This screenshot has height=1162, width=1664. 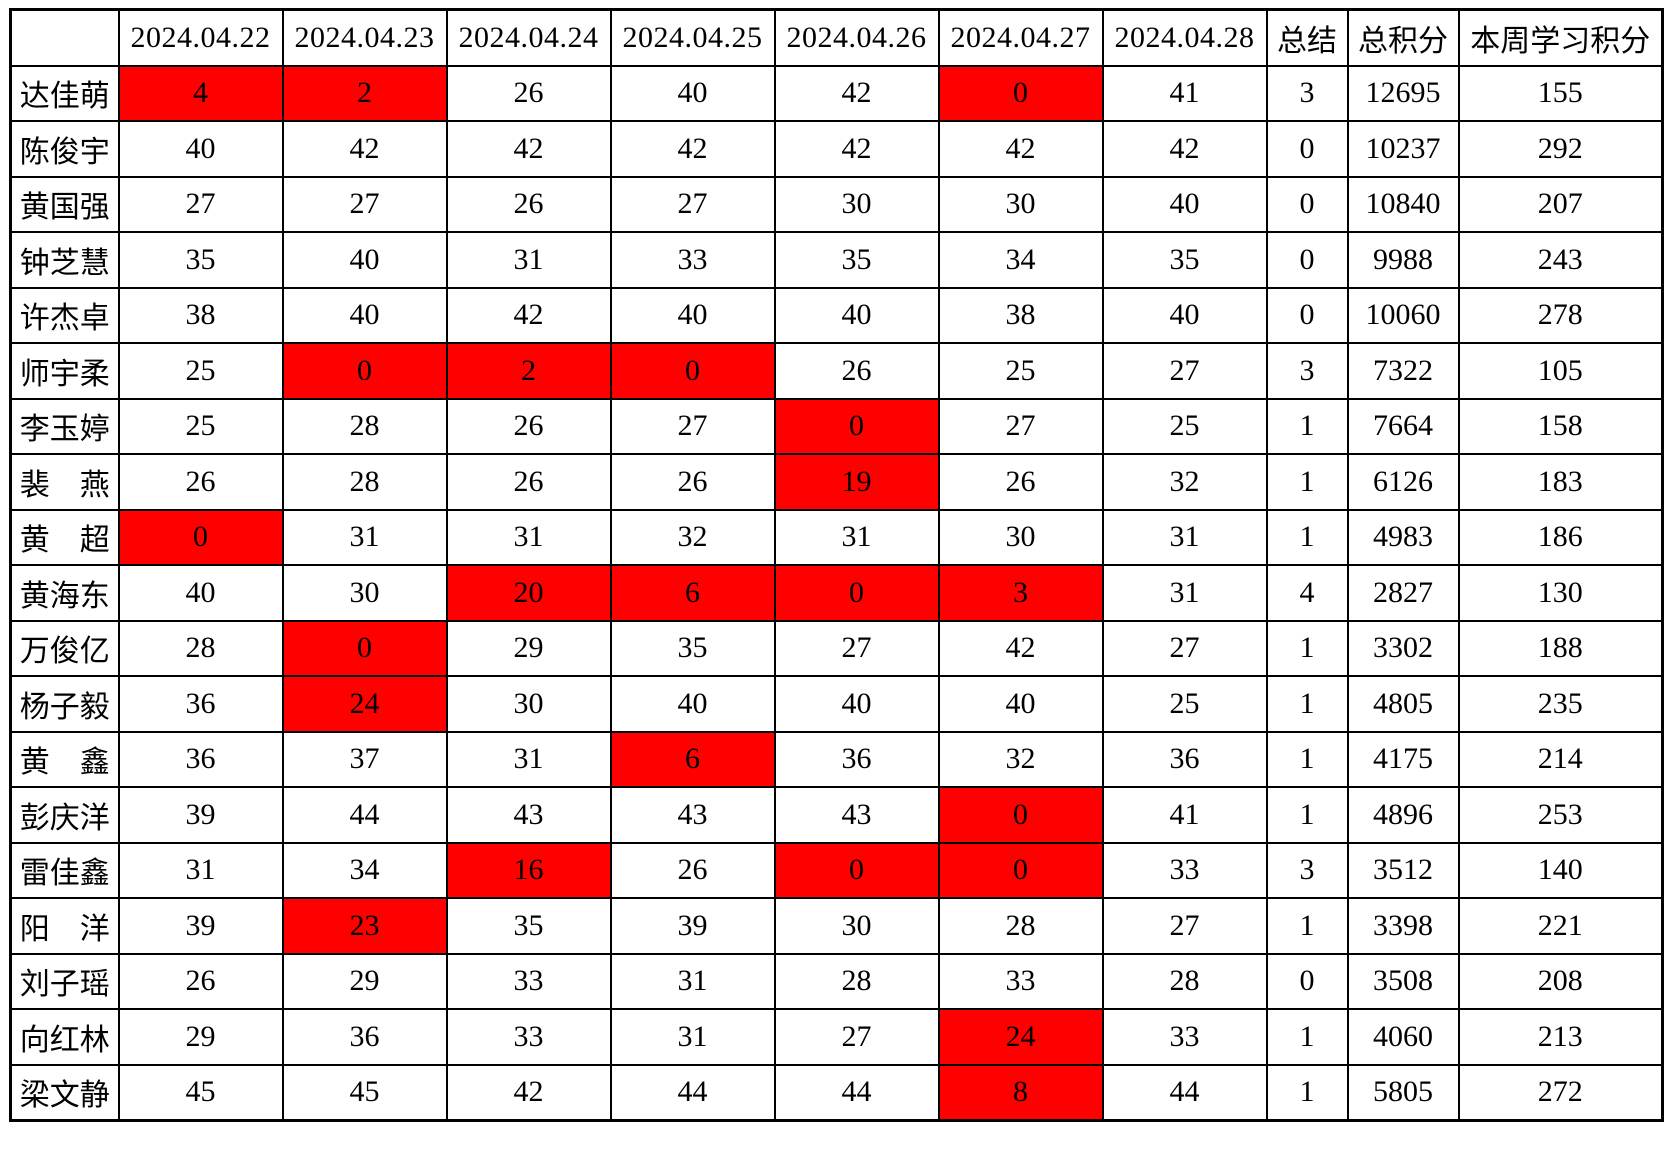 I want to click on header-week-study-points: 本周学习积分, so click(x=1560, y=37).